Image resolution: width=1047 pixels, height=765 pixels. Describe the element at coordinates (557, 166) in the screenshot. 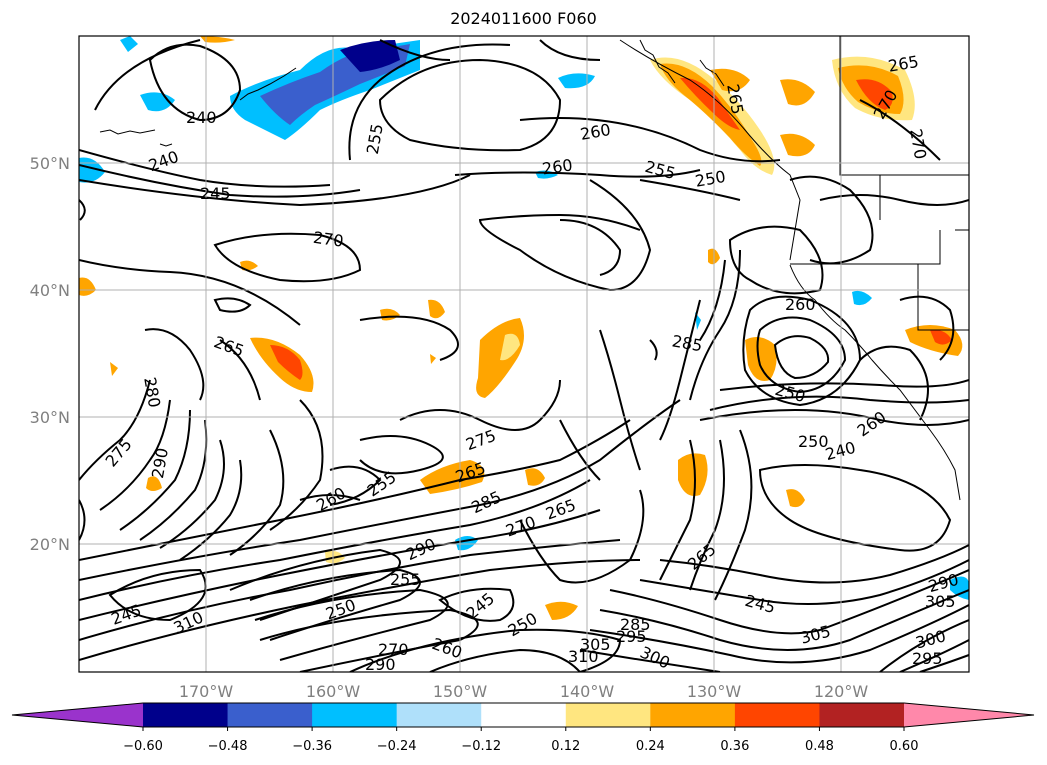

I see `contour-label-260b: 260` at that location.